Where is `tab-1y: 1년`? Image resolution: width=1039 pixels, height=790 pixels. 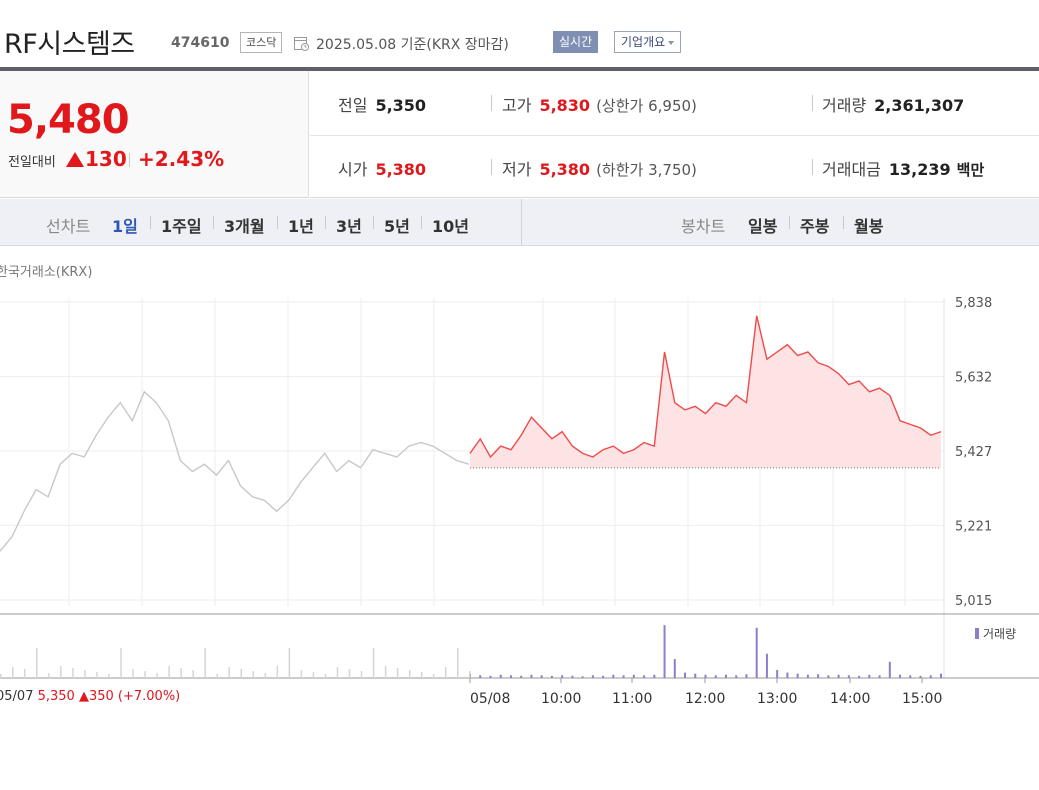
tab-1y: 1년 is located at coordinates (301, 226).